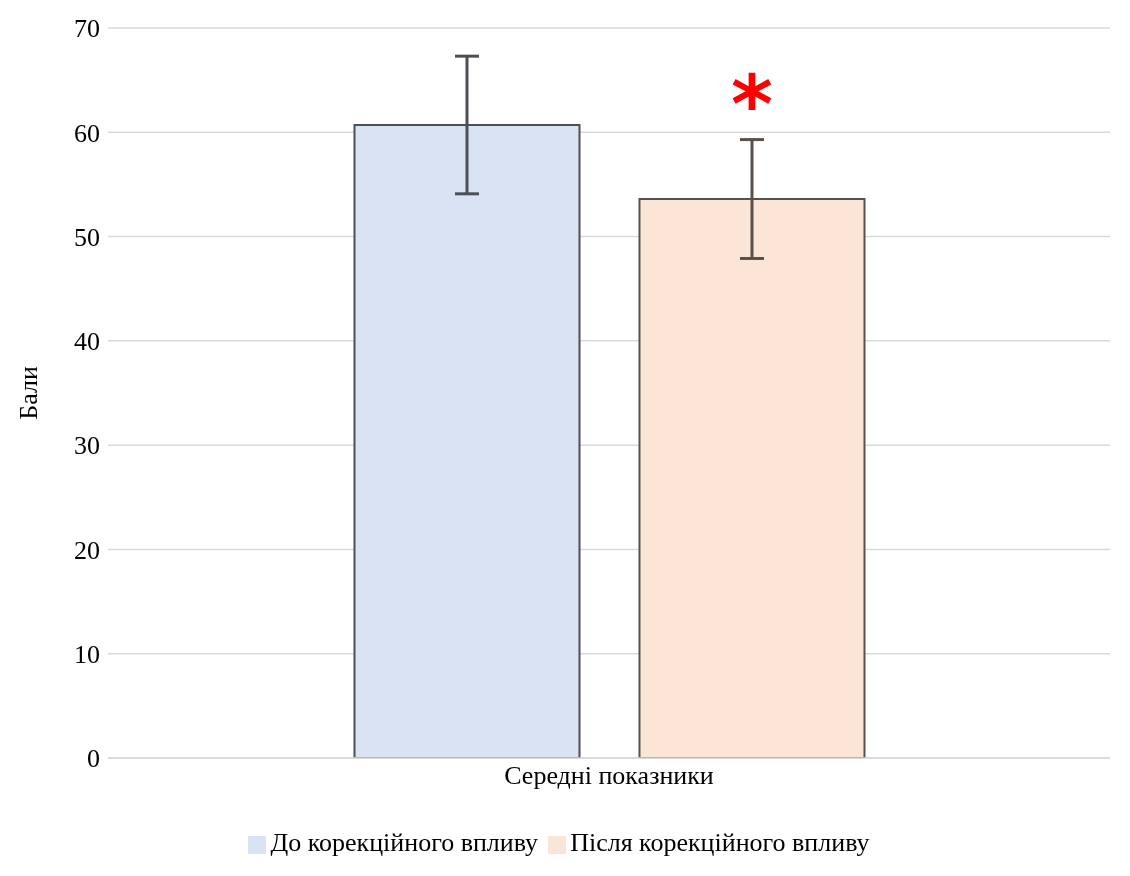  Describe the element at coordinates (87, 342) in the screenshot. I see `y-tick-label: 40` at that location.